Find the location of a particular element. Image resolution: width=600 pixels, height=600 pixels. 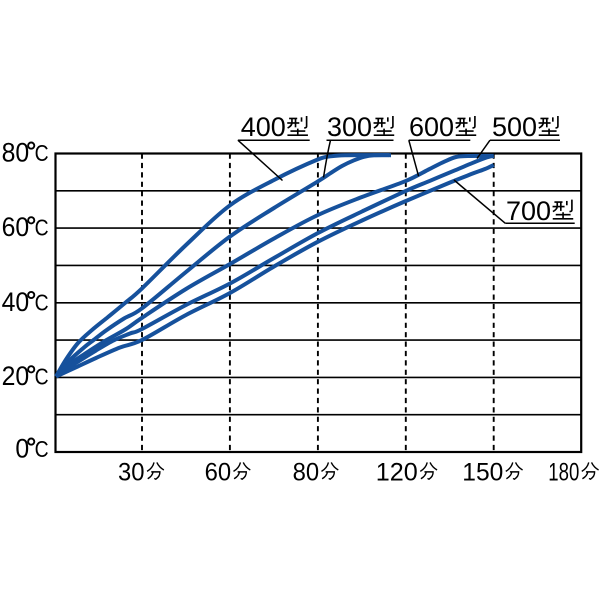

svg-text: 0 is located at coordinates (22, 448).